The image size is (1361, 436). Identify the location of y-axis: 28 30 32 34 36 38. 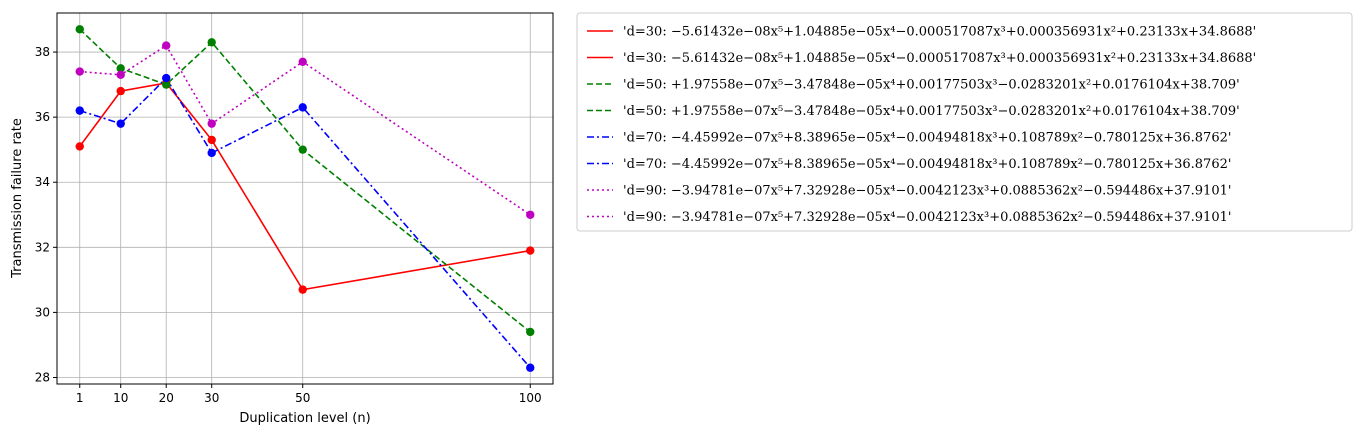
(46, 214).